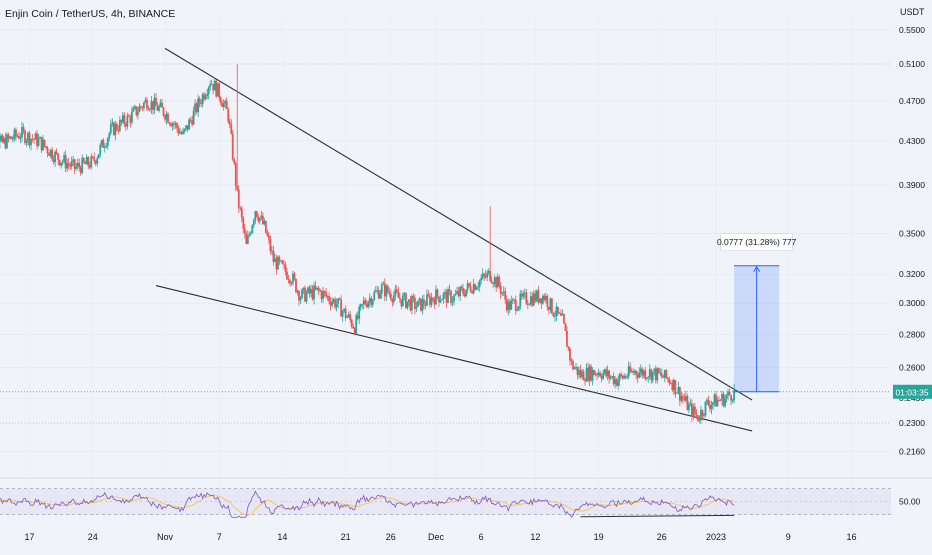 The height and width of the screenshot is (555, 932). Describe the element at coordinates (466, 497) in the screenshot. I see `rsi-panel: 50.00` at that location.